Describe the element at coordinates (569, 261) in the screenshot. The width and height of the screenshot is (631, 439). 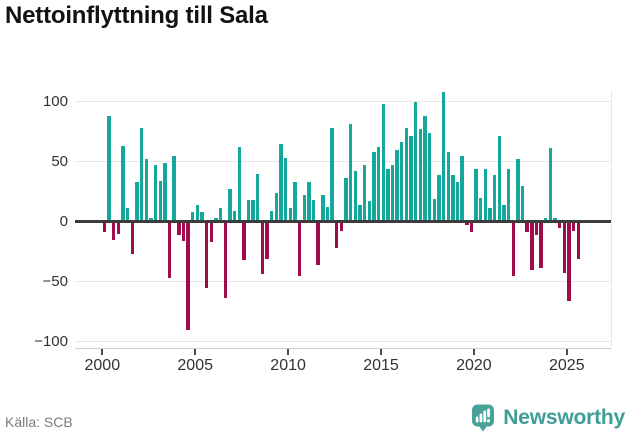
I see `bar-2025-q1` at that location.